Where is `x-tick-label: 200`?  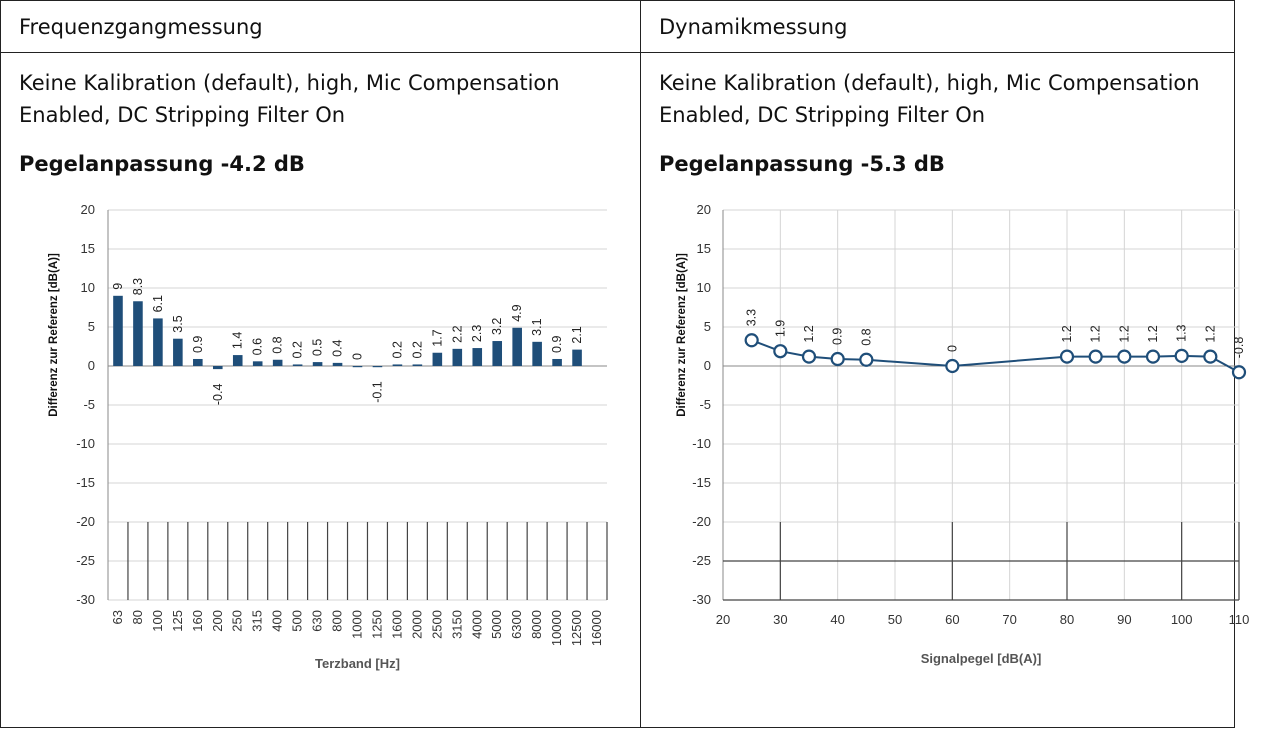
x-tick-label: 200 is located at coordinates (217, 621).